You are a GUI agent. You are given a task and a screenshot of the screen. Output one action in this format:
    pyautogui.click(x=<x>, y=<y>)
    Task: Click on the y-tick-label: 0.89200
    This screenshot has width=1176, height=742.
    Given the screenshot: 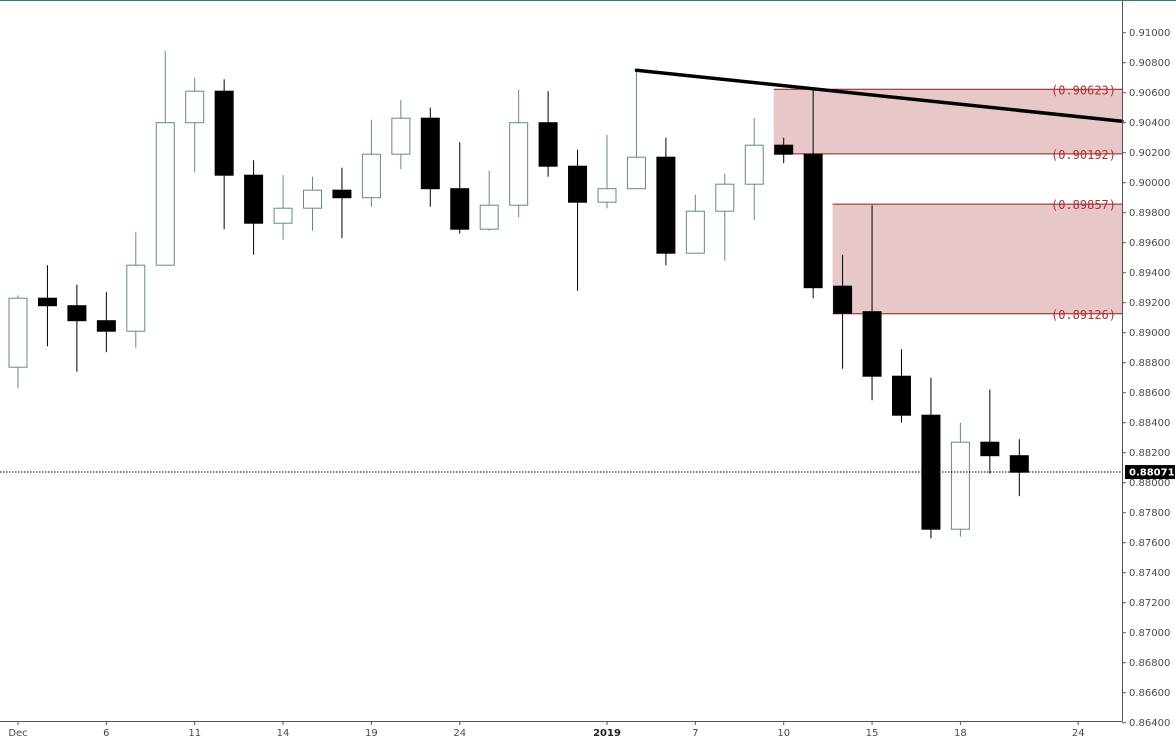 What is the action you would take?
    pyautogui.click(x=1149, y=303)
    